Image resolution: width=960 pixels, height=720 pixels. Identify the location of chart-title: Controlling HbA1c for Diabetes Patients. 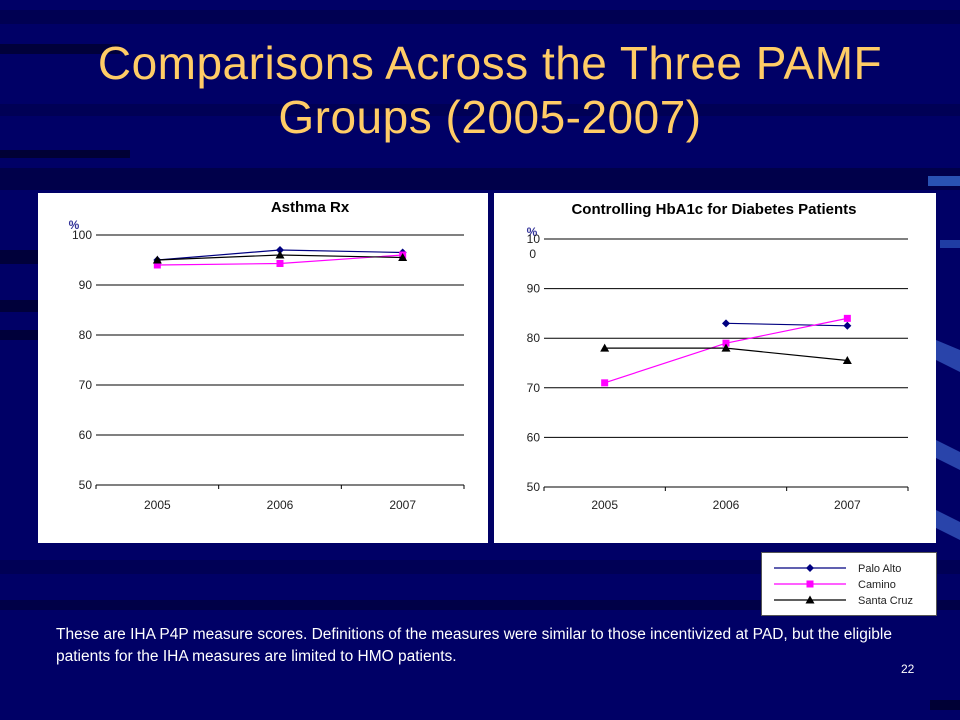
(713, 209).